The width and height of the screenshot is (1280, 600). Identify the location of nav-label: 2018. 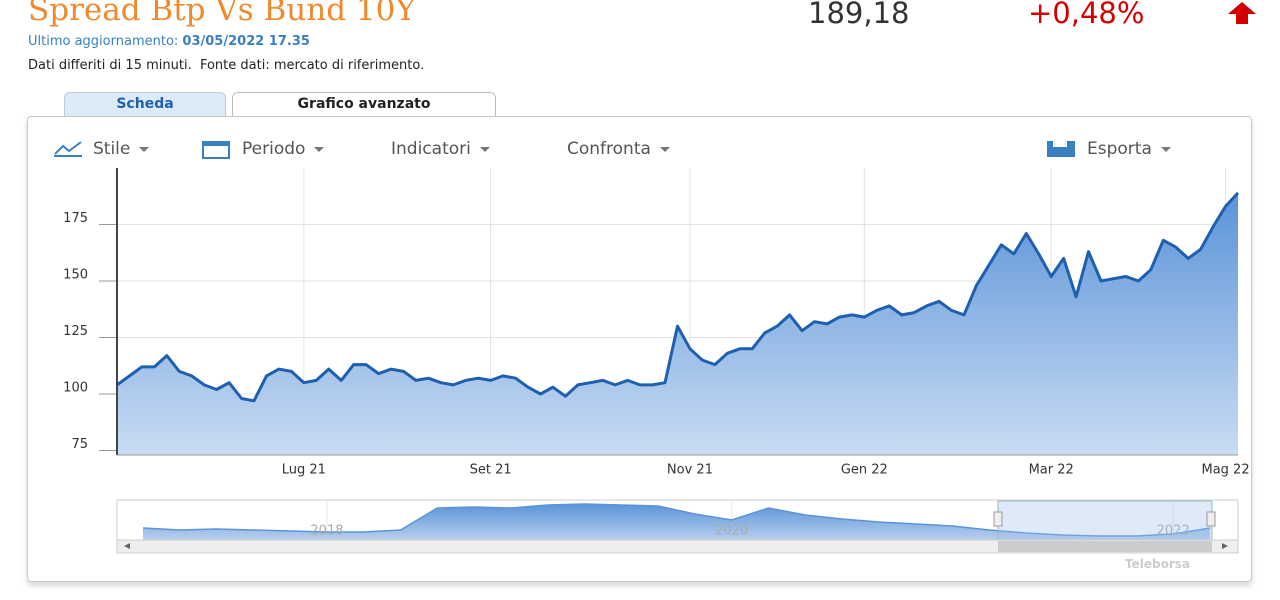
(326, 531).